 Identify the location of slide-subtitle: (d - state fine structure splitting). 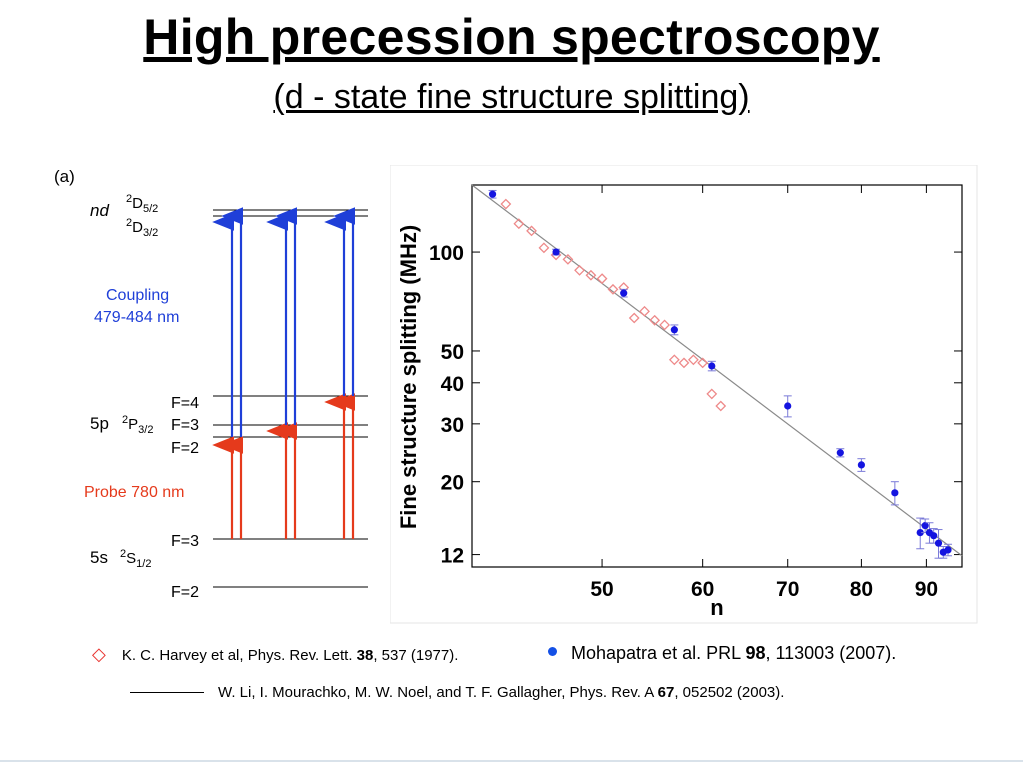
(511, 97).